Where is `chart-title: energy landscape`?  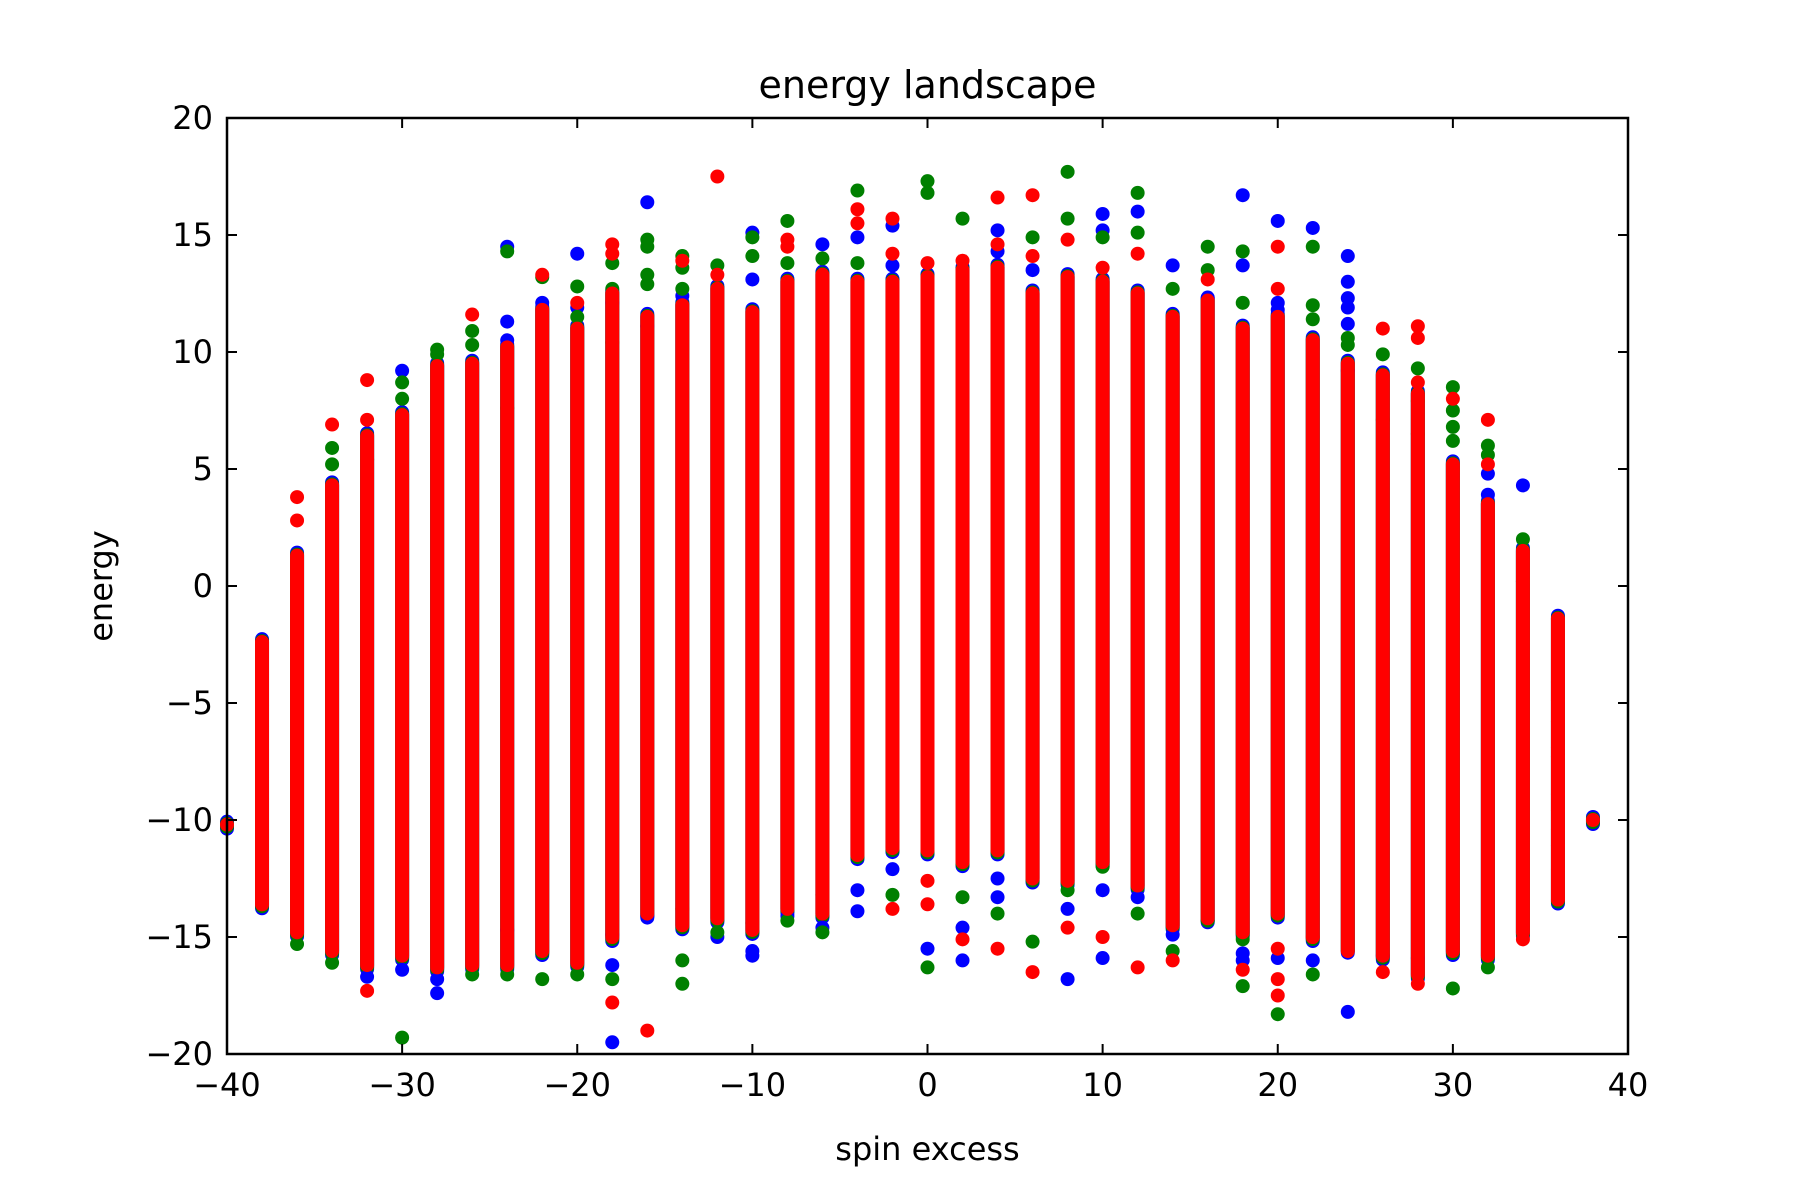
chart-title: energy landscape is located at coordinates (927, 85).